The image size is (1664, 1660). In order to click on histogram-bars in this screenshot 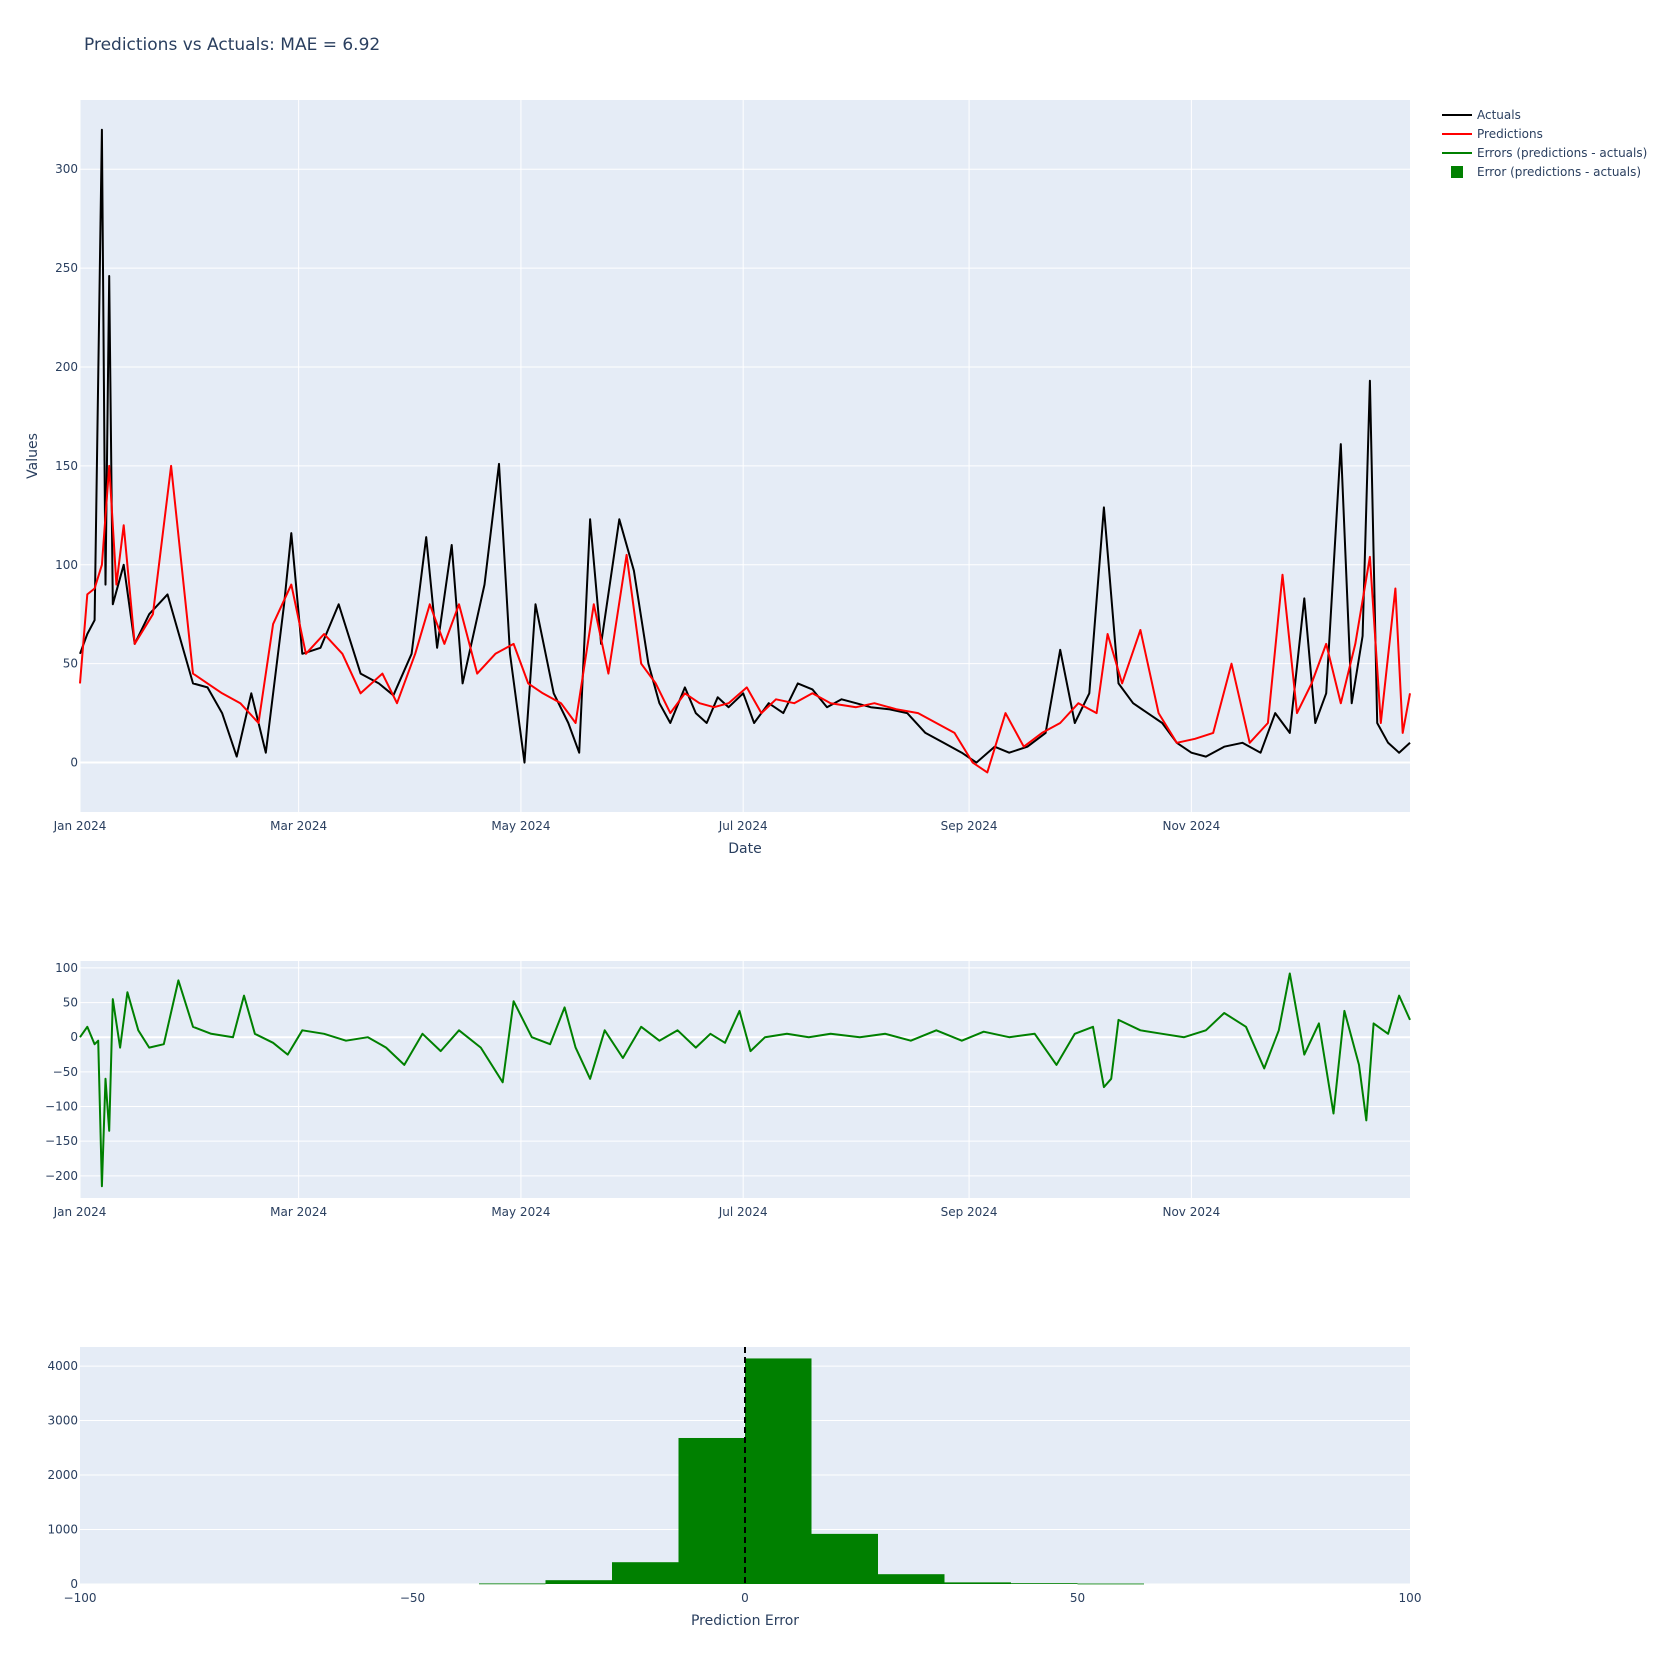, I will do `click(811, 1471)`.